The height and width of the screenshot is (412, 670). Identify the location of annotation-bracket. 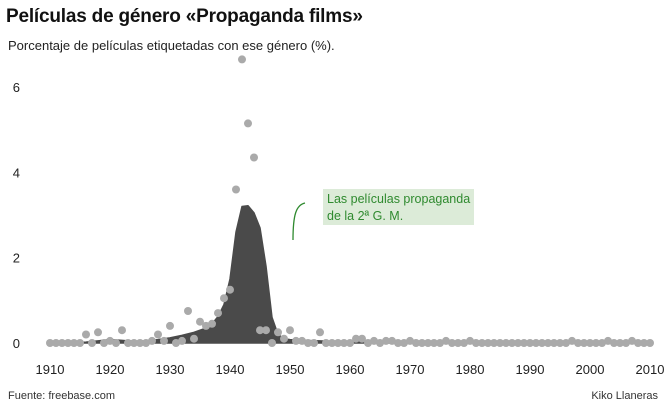
(299, 221).